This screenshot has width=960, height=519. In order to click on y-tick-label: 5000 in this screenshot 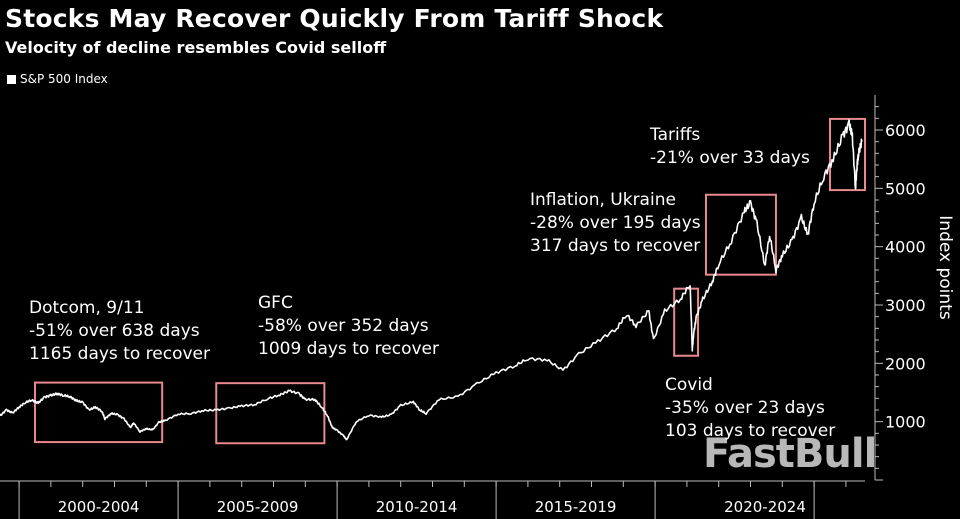, I will do `click(905, 188)`.